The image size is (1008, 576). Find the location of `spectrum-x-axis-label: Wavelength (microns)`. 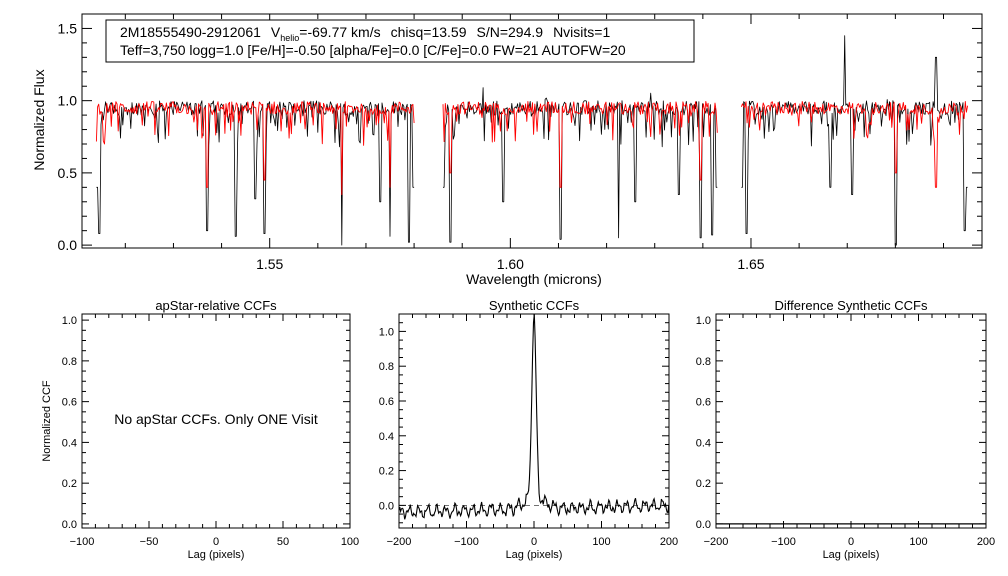

spectrum-x-axis-label: Wavelength (microns) is located at coordinates (534, 279).